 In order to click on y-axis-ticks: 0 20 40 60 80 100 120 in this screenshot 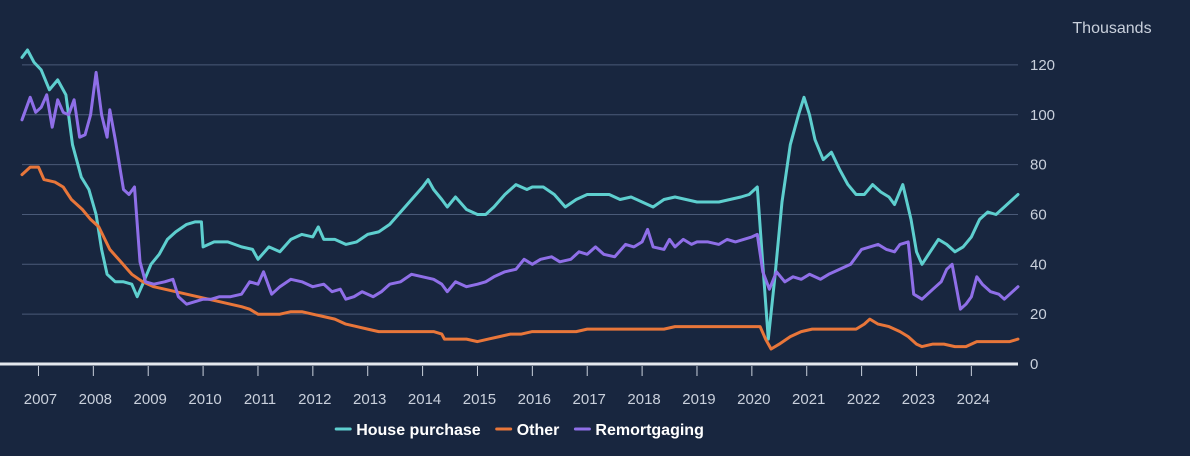, I will do `click(1042, 215)`.